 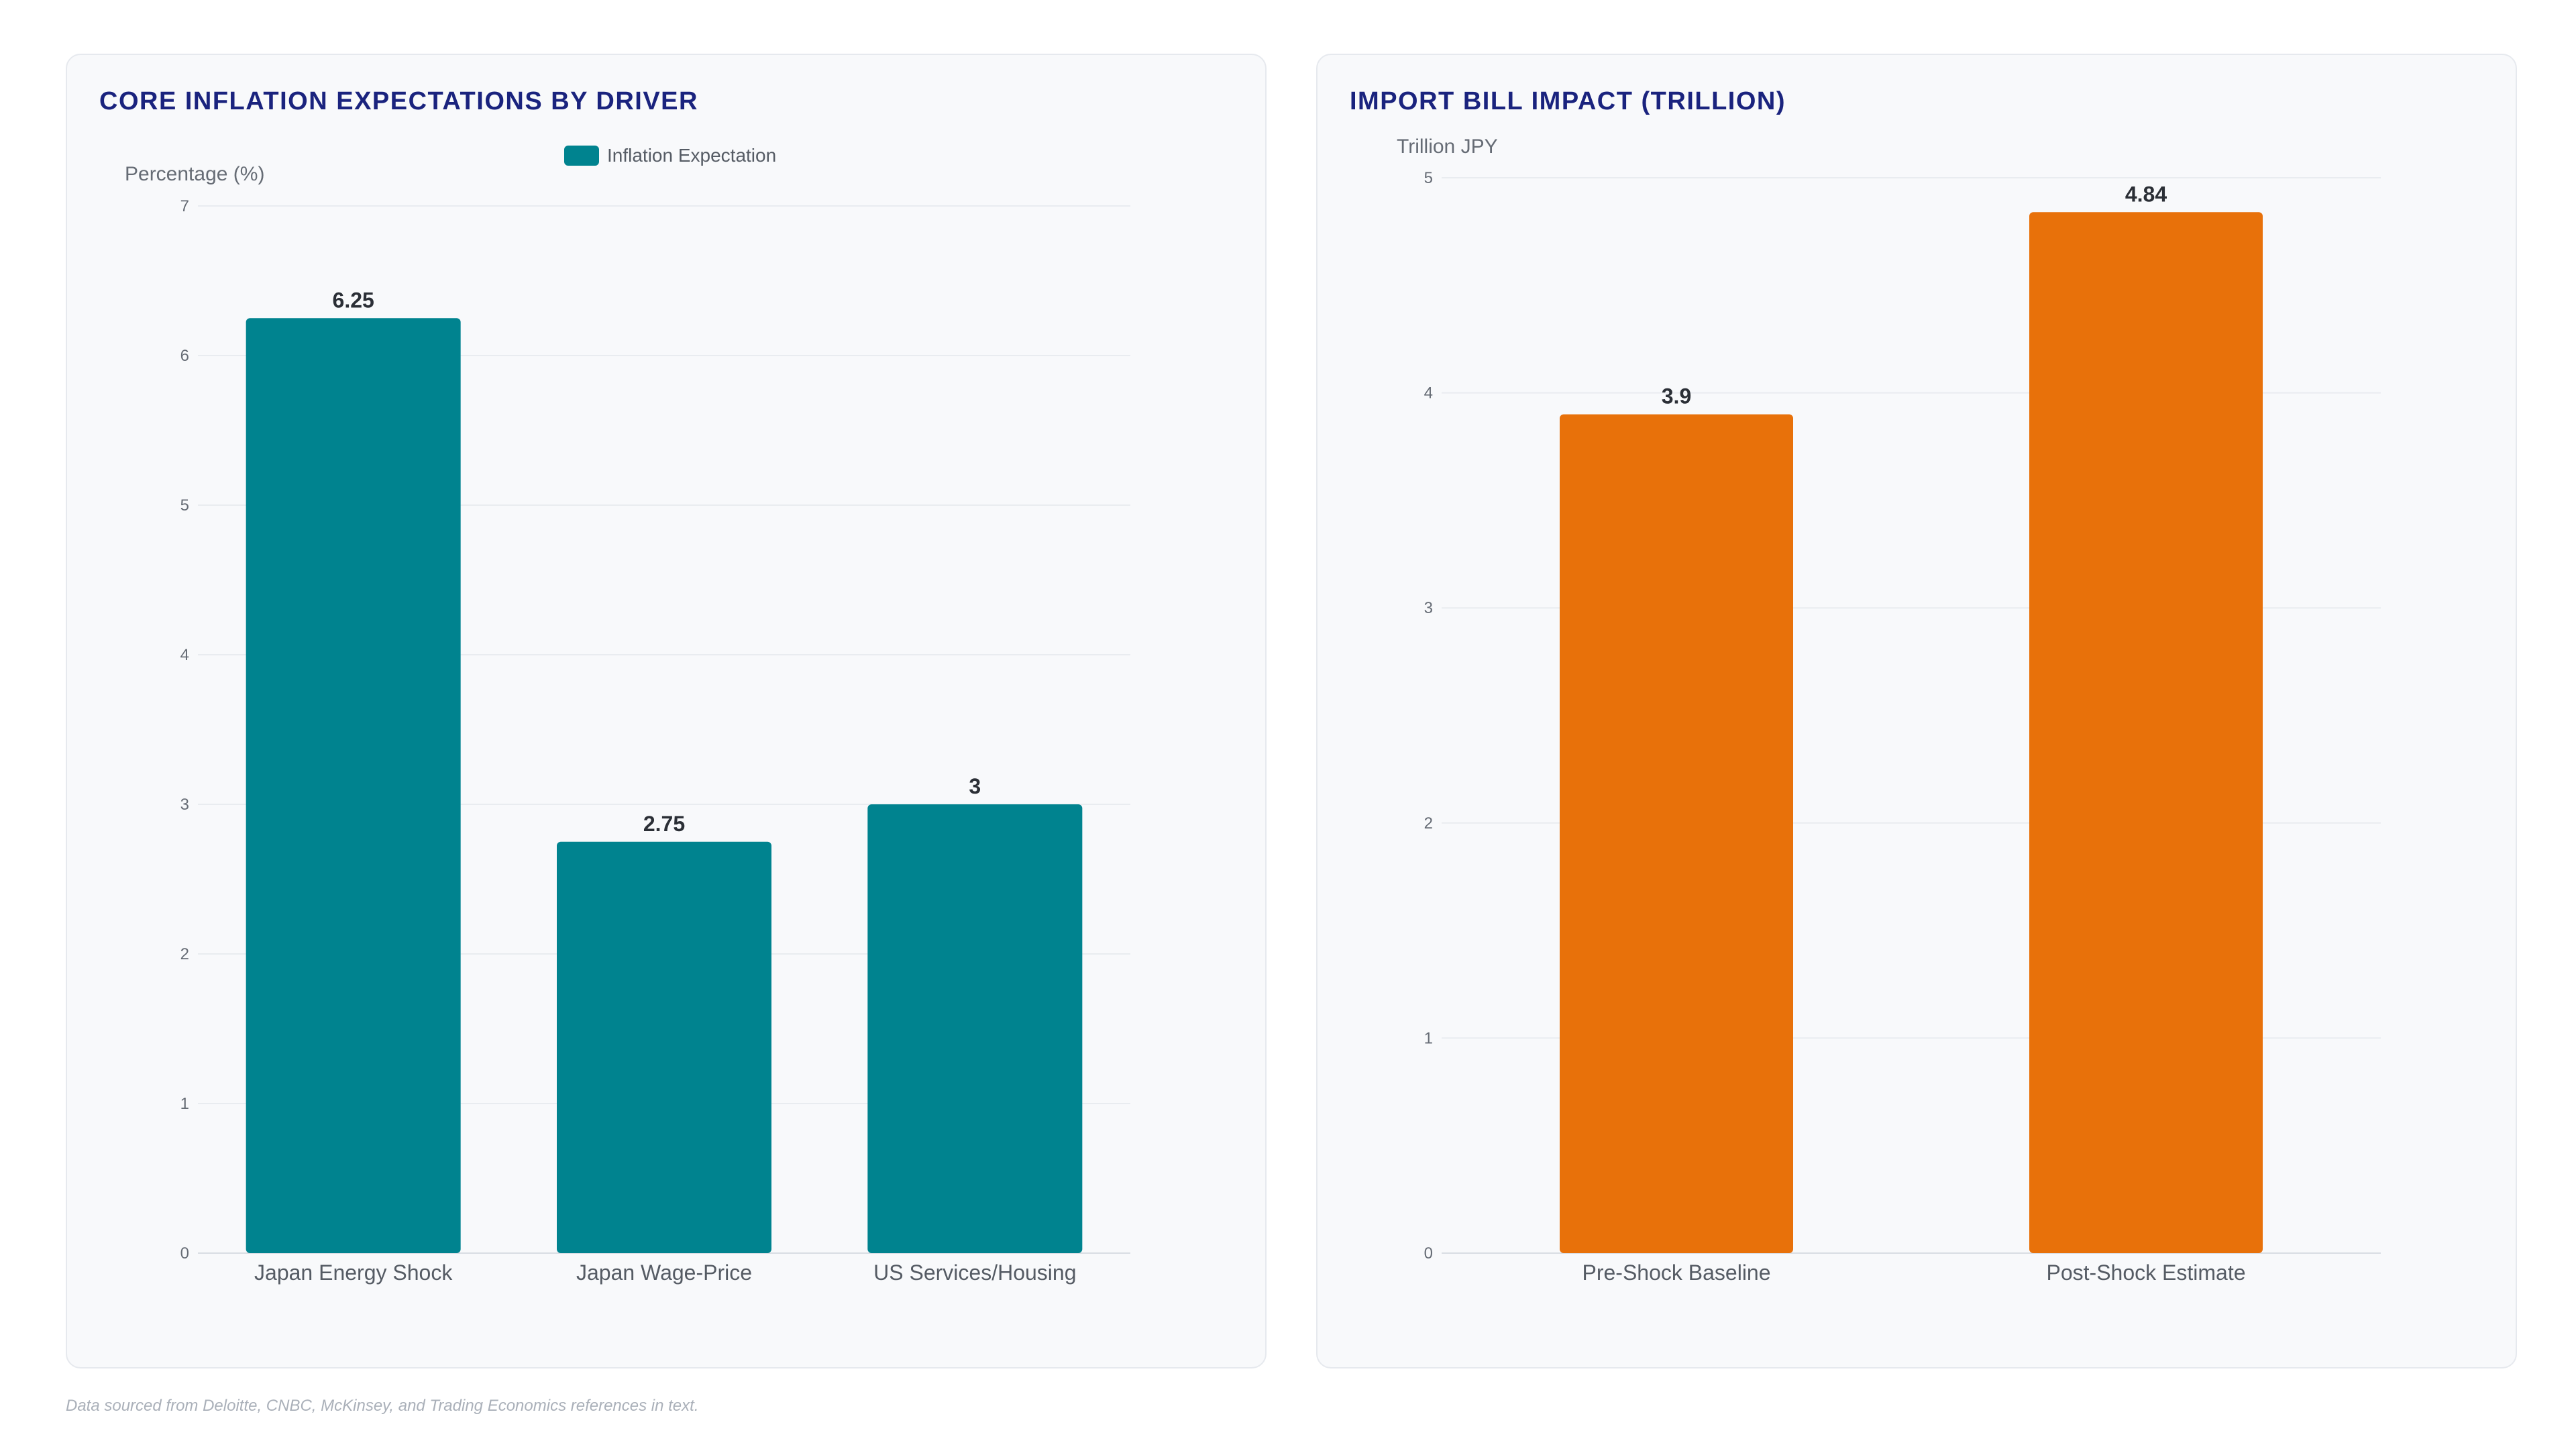 I want to click on category-label: Pre-Shock Baseline, so click(x=1676, y=1272).